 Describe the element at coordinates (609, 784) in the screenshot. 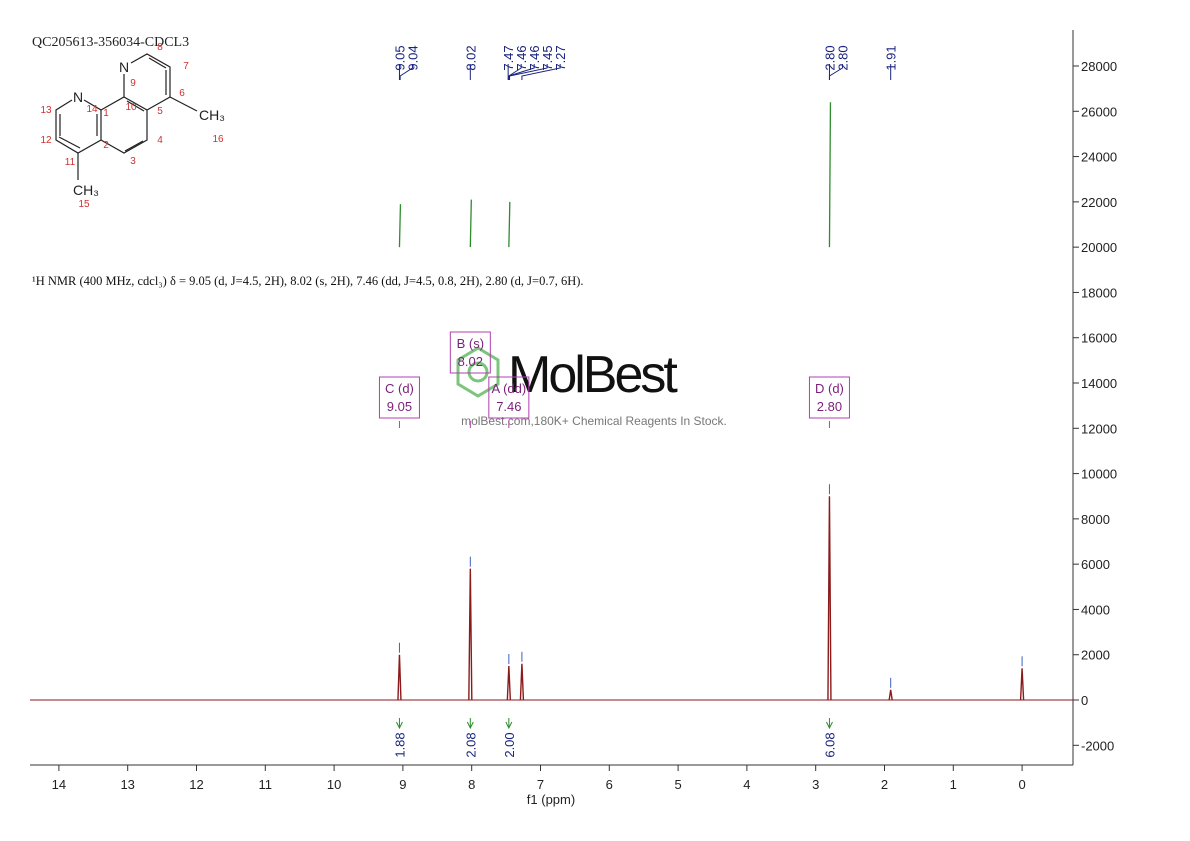

I see `x-tick-label: 6` at that location.